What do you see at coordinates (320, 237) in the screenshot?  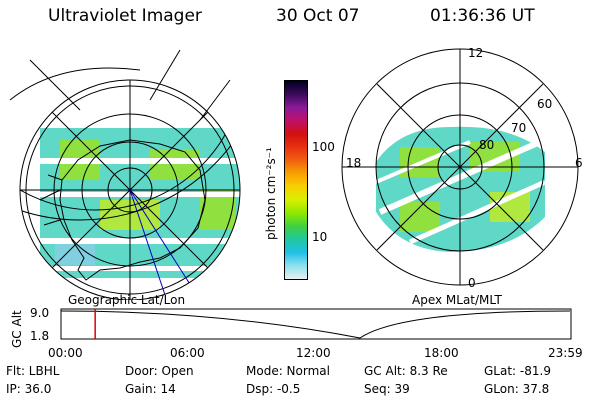 I see `colorbar-tick-10: 10` at bounding box center [320, 237].